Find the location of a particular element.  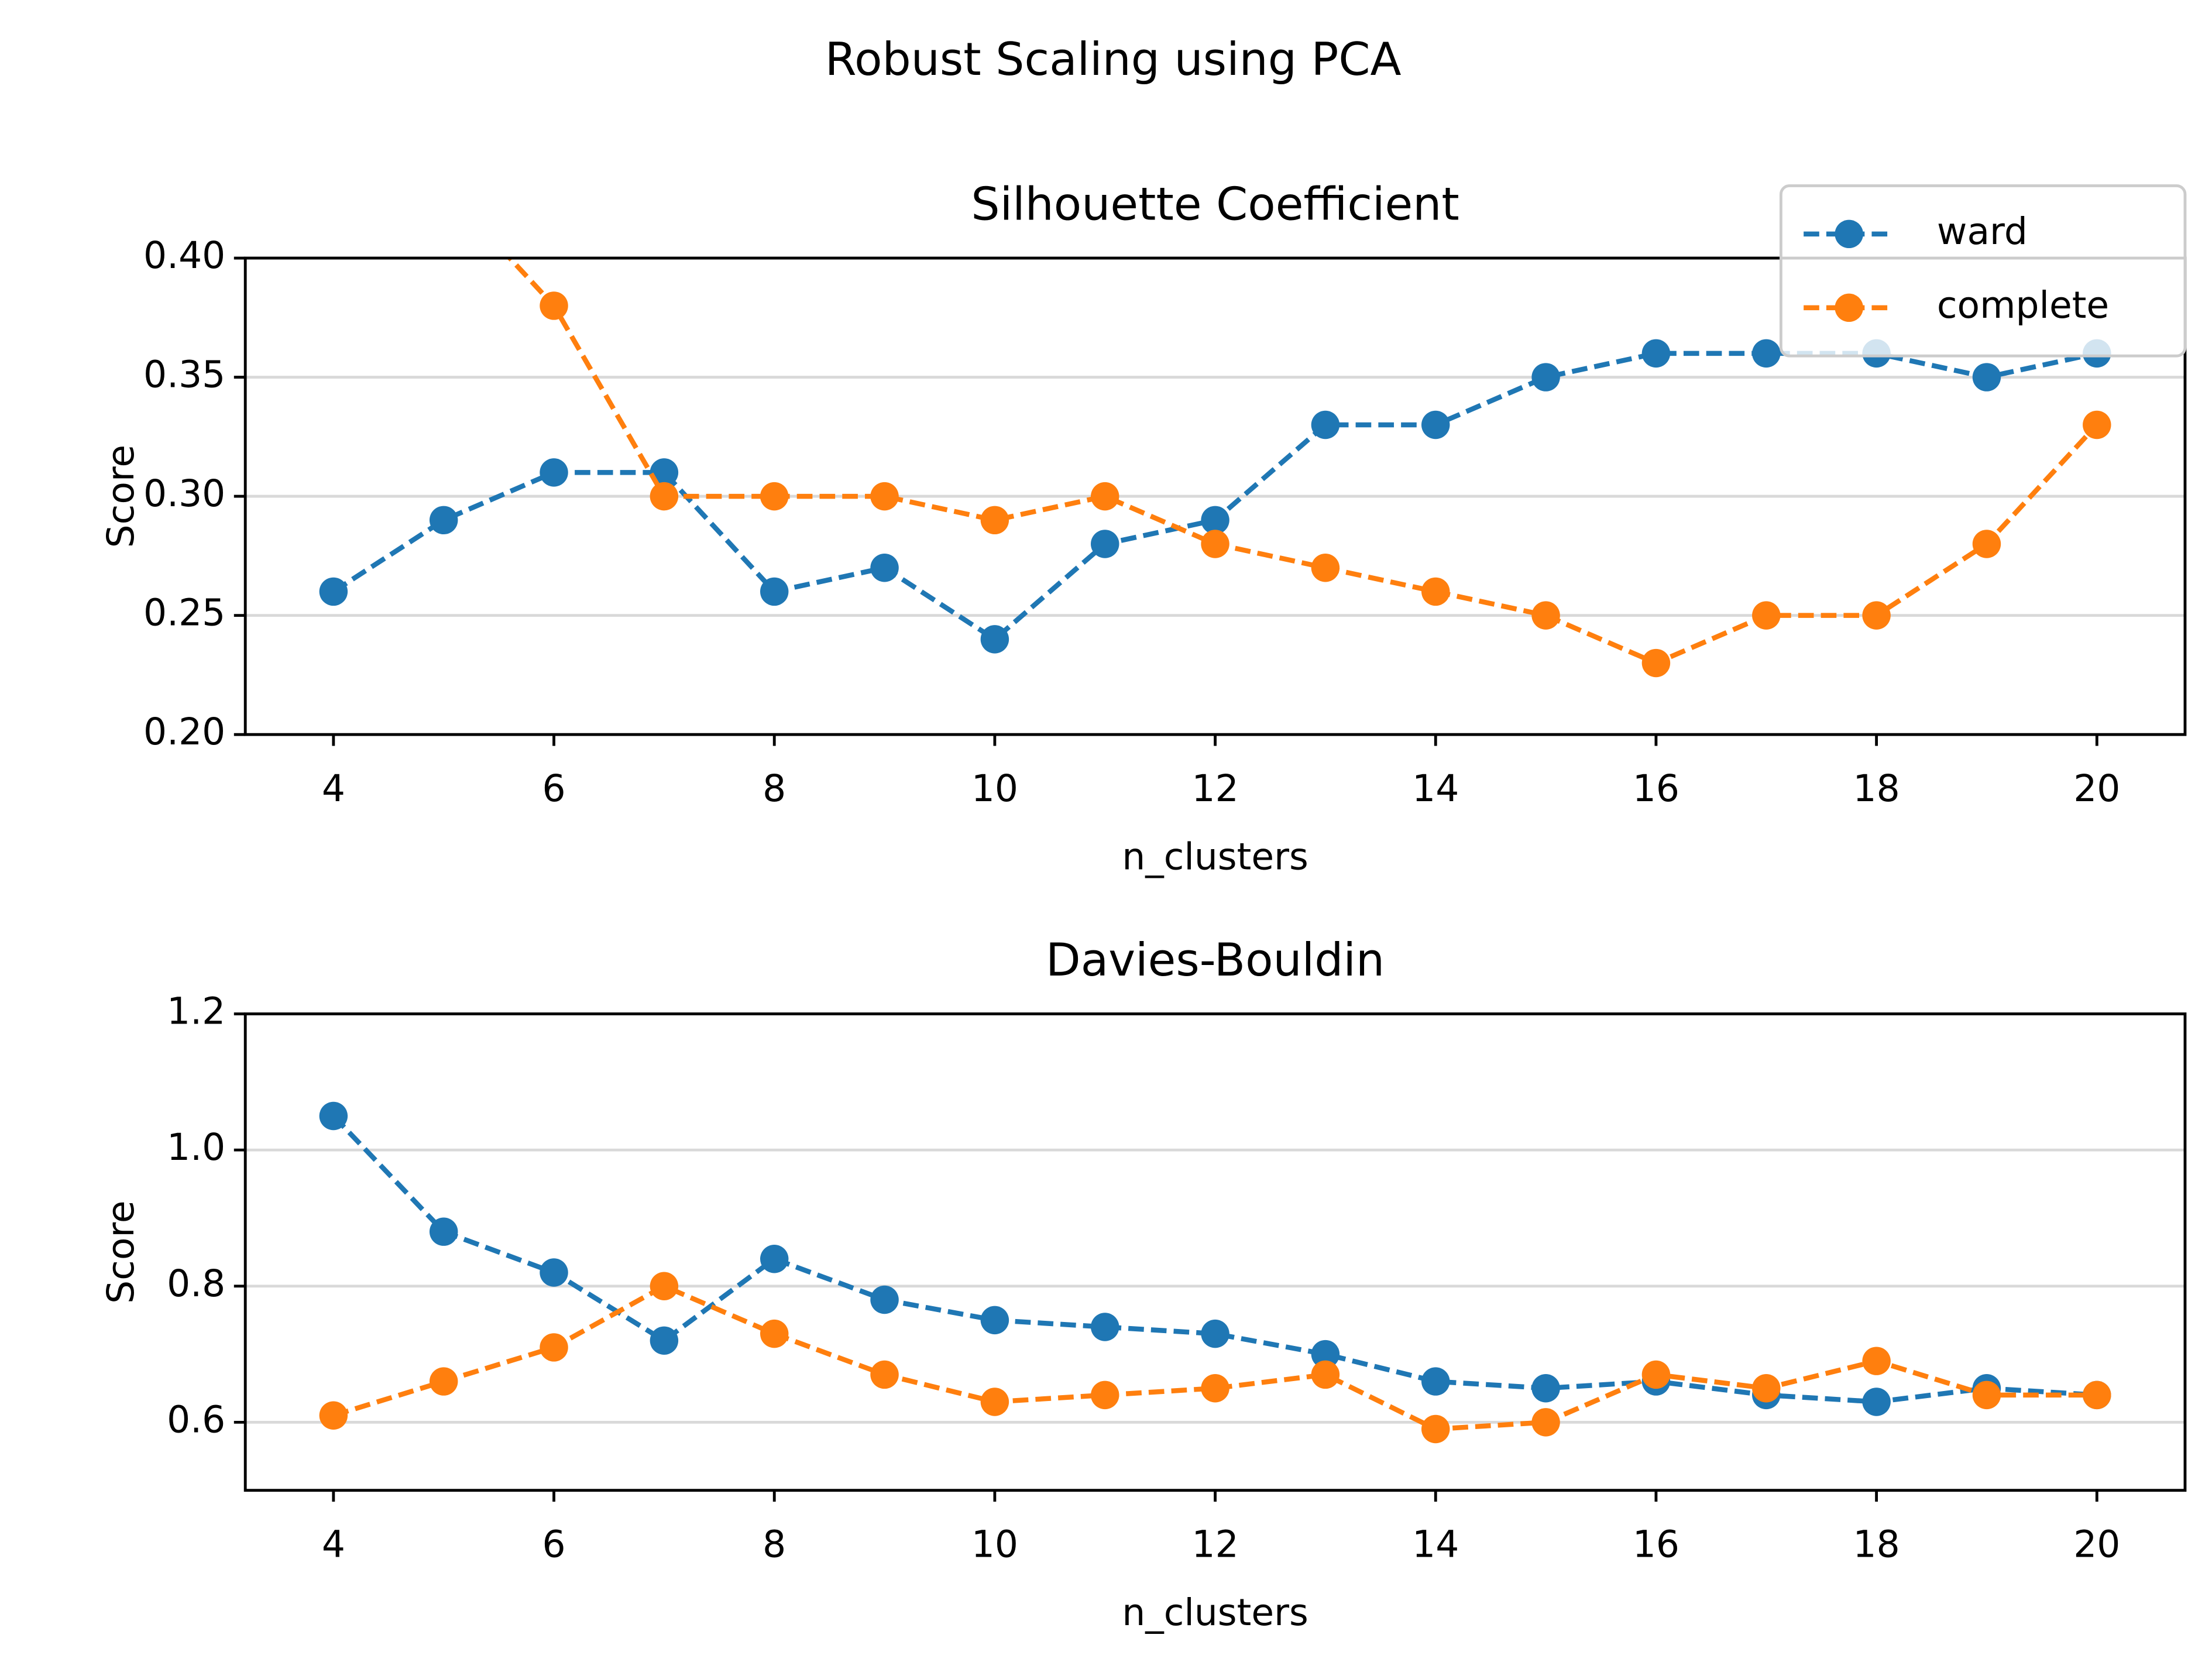

series-line is located at coordinates (1214, 1259).